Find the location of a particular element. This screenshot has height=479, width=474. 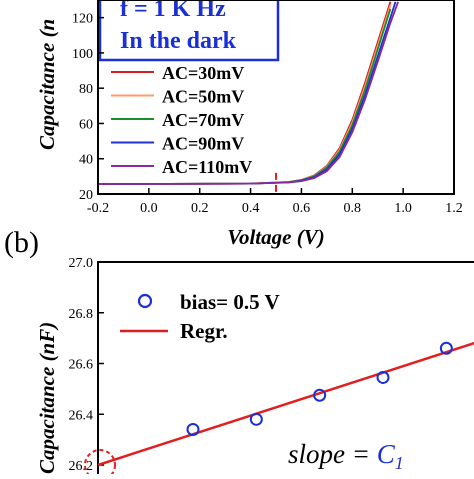

y-tick-label: 26.4 is located at coordinates (81, 415).